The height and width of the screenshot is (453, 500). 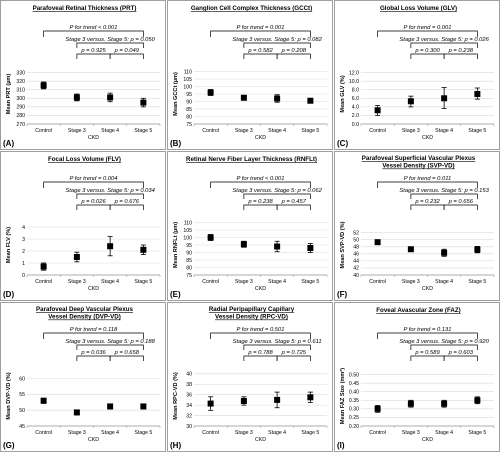 I want to click on chart-title: Parafoveal Superficial Vascular Plexus, so click(x=419, y=158).